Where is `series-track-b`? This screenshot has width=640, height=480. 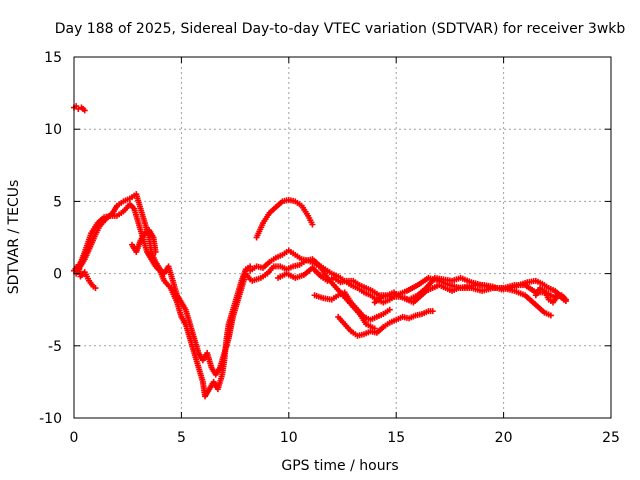 series-track-b is located at coordinates (85, 276).